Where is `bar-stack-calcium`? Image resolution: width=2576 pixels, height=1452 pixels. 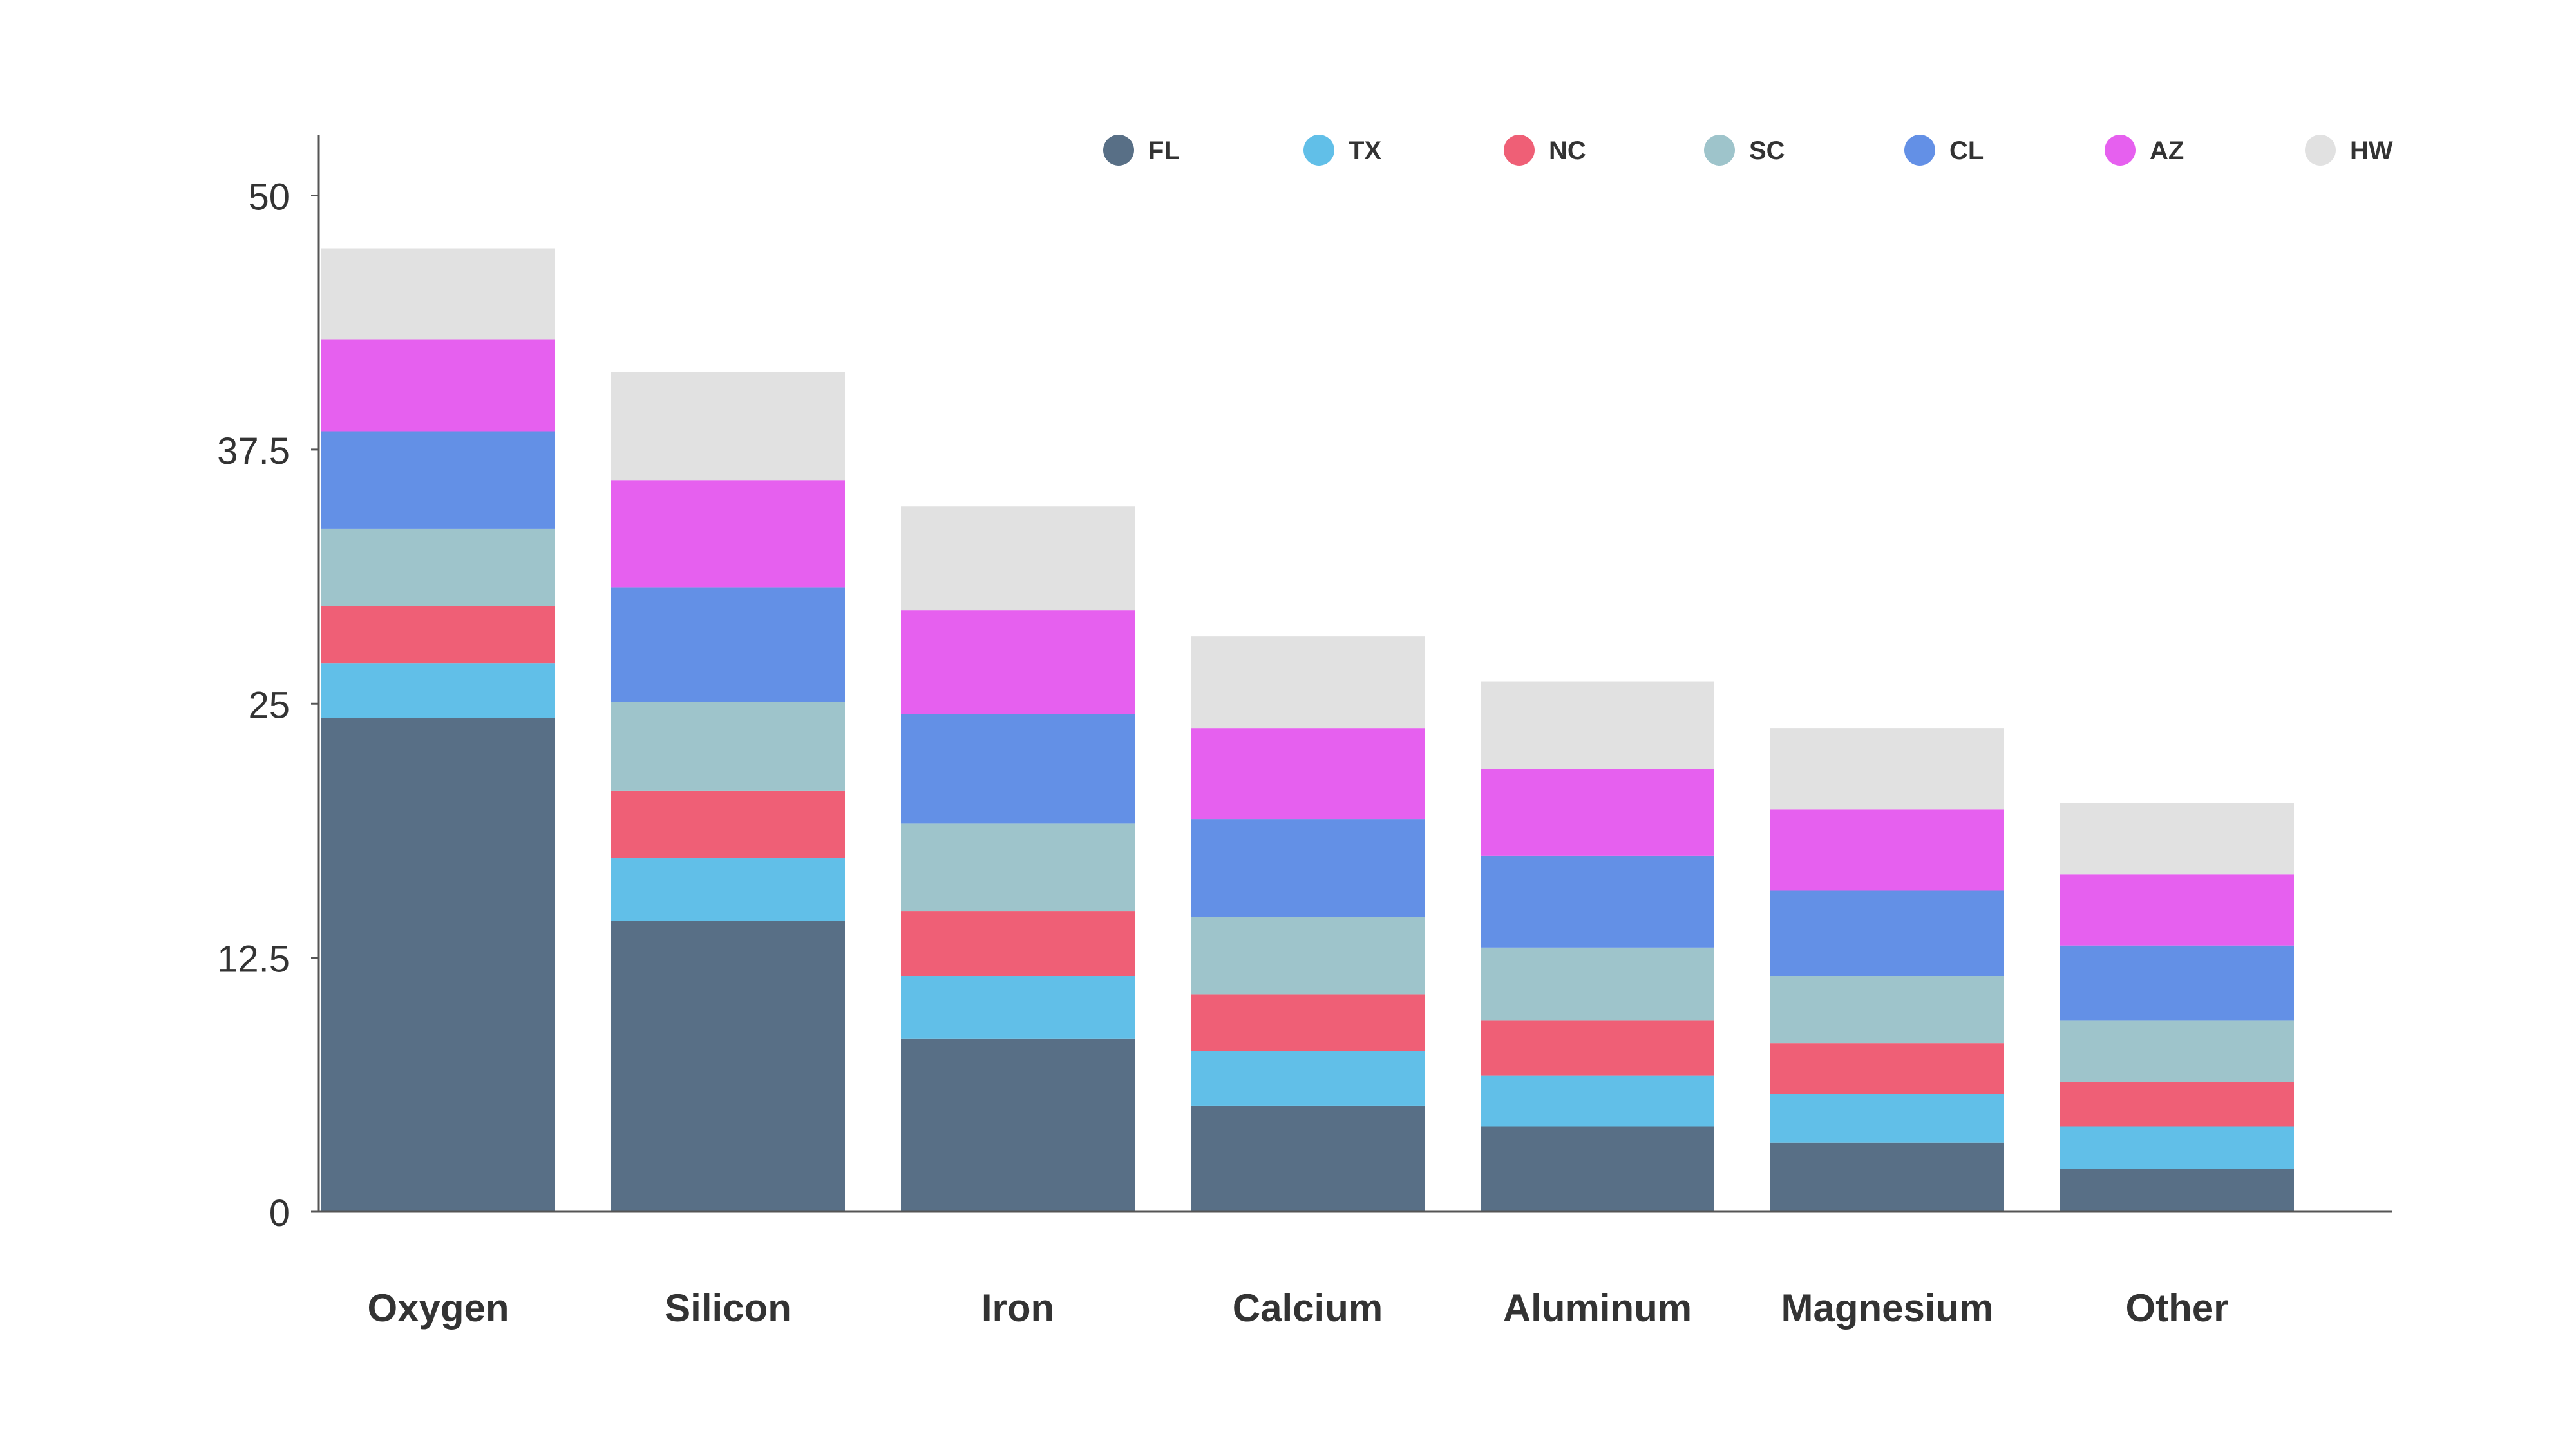 bar-stack-calcium is located at coordinates (1308, 924).